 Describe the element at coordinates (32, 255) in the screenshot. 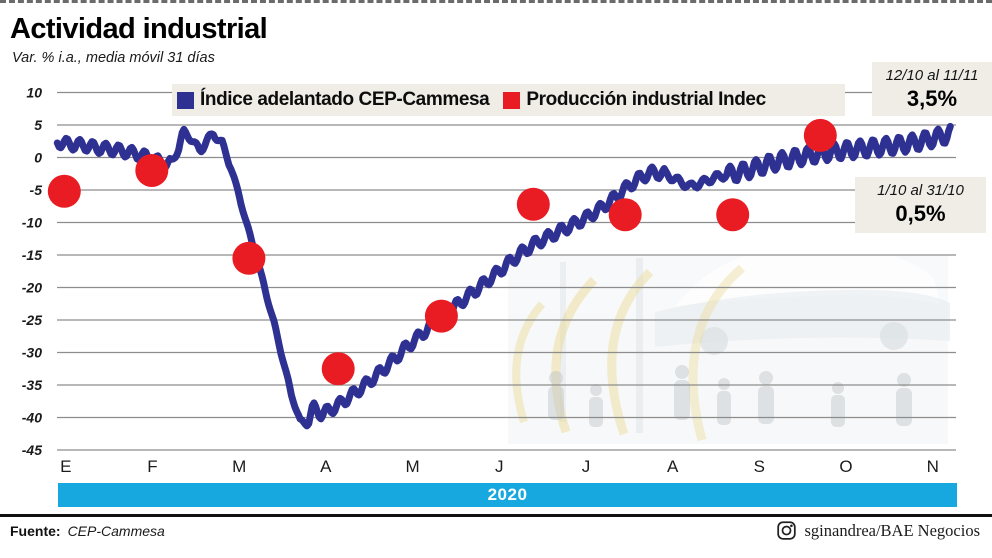

I see `y-axis-label: -15` at that location.